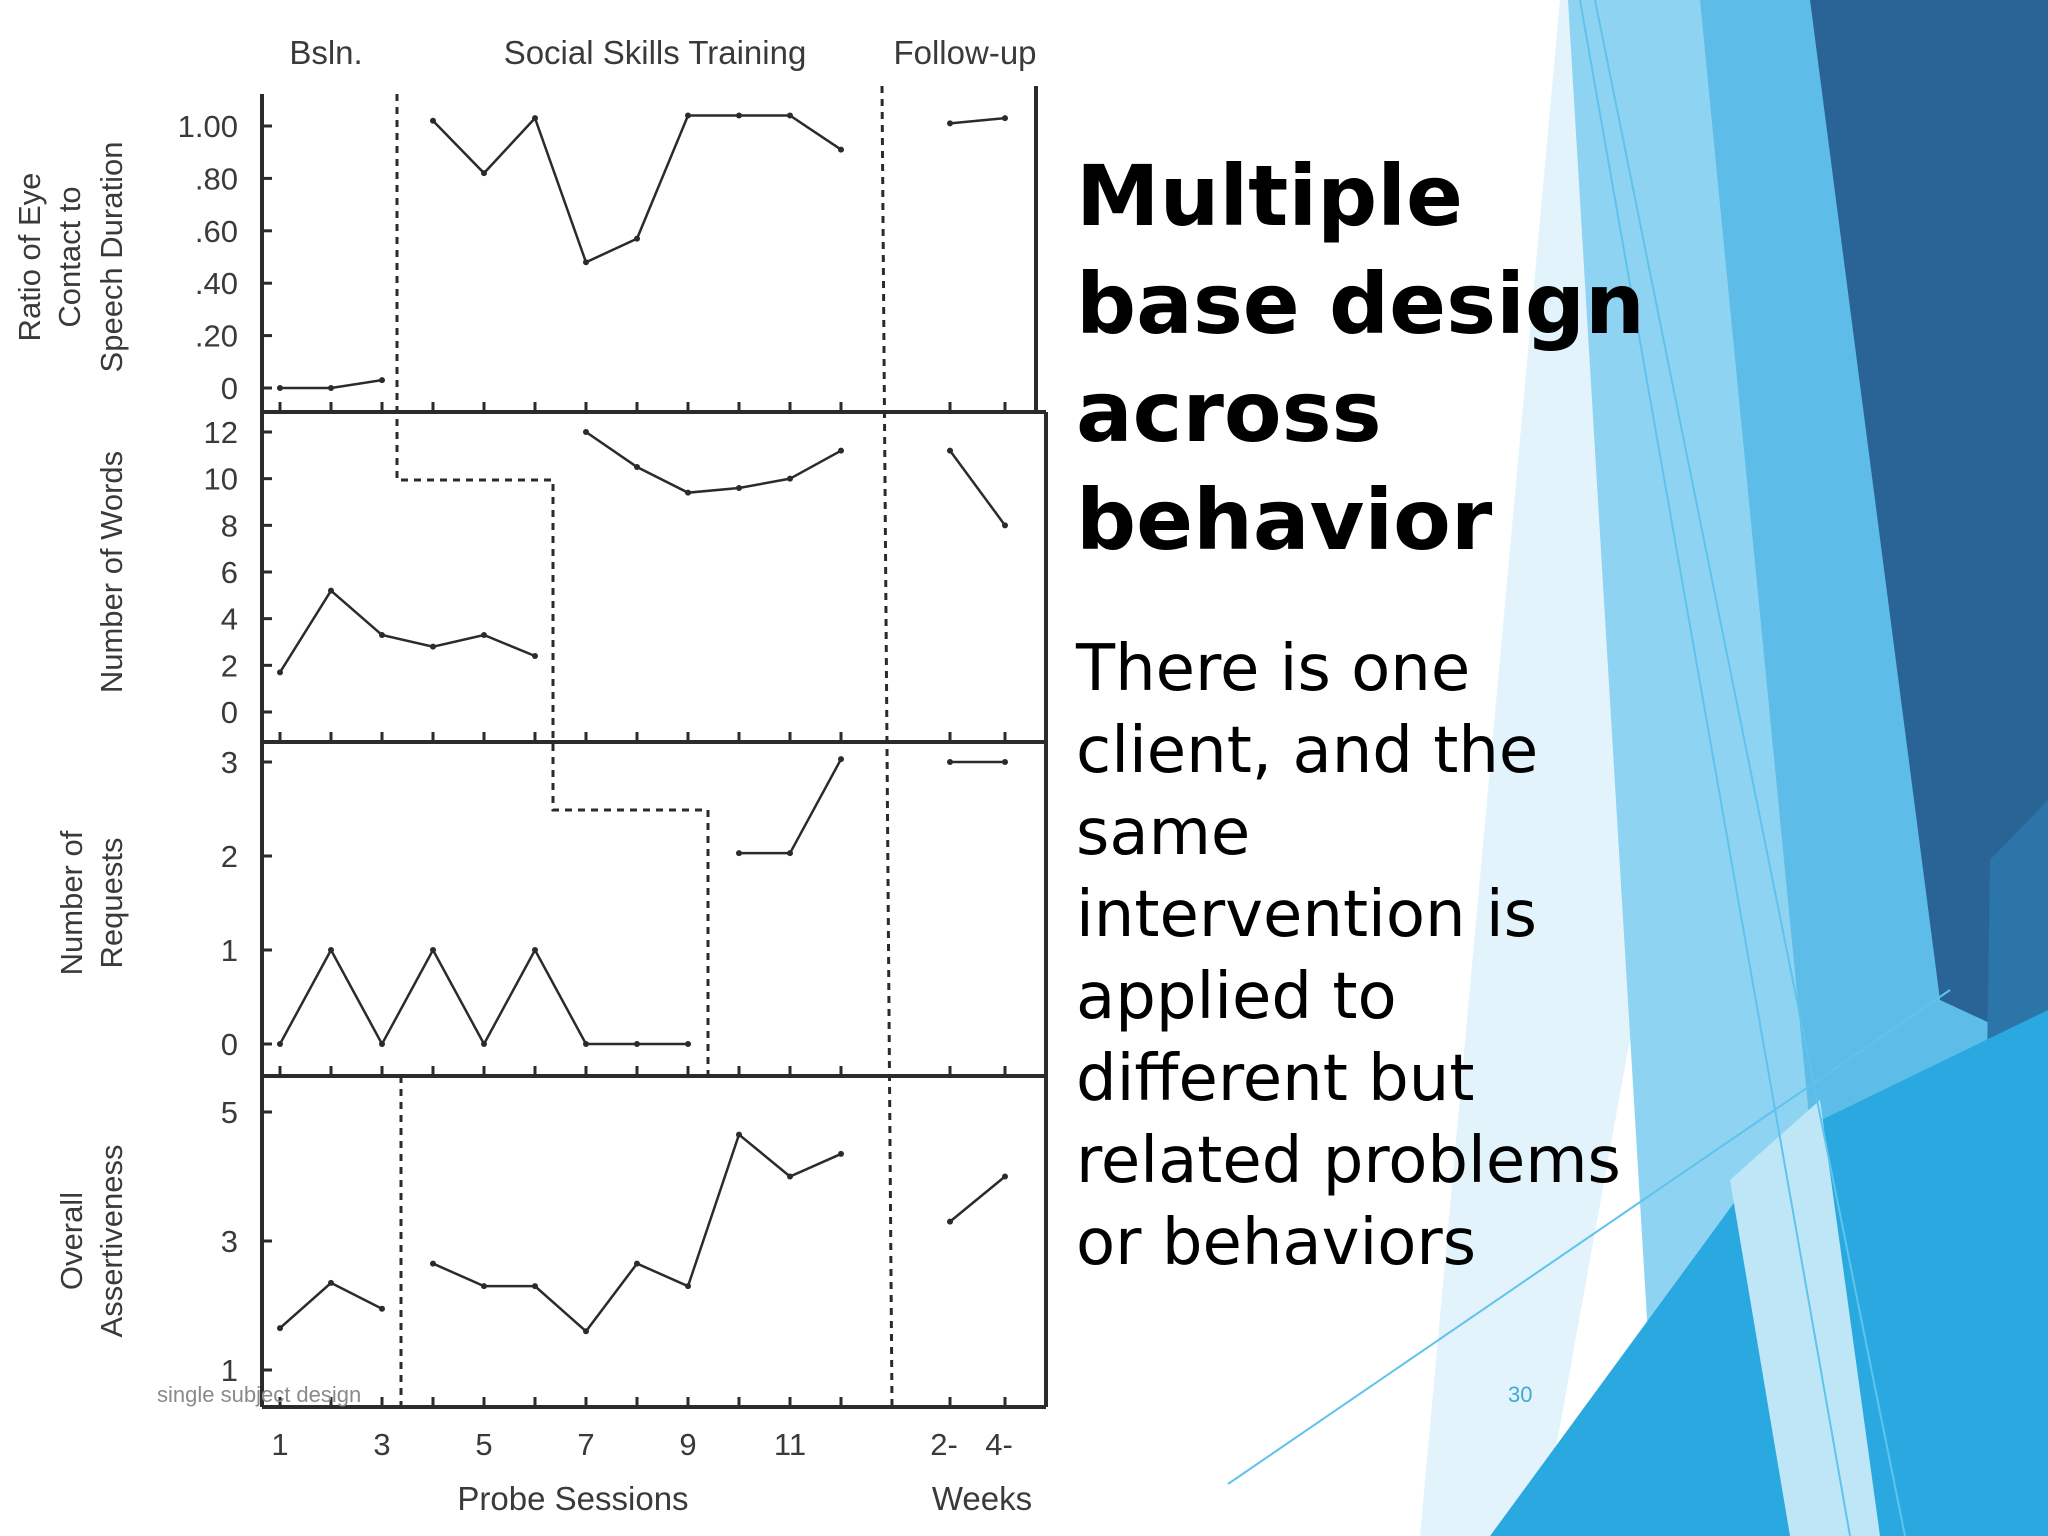 The width and height of the screenshot is (2048, 1536). I want to click on panel-3-y-axis-label: Number of, so click(71, 902).